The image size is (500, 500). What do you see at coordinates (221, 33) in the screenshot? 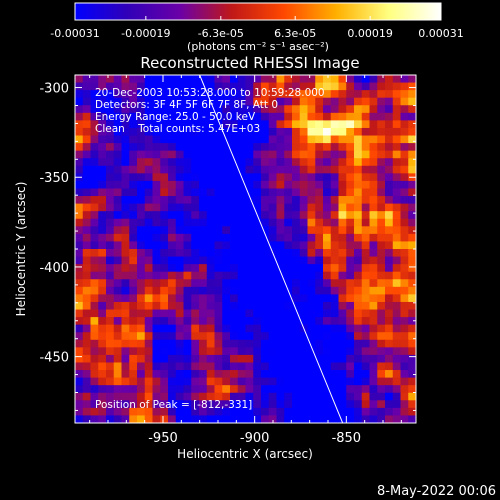
I see `colorbar-tick-label: -6.3e-05` at bounding box center [221, 33].